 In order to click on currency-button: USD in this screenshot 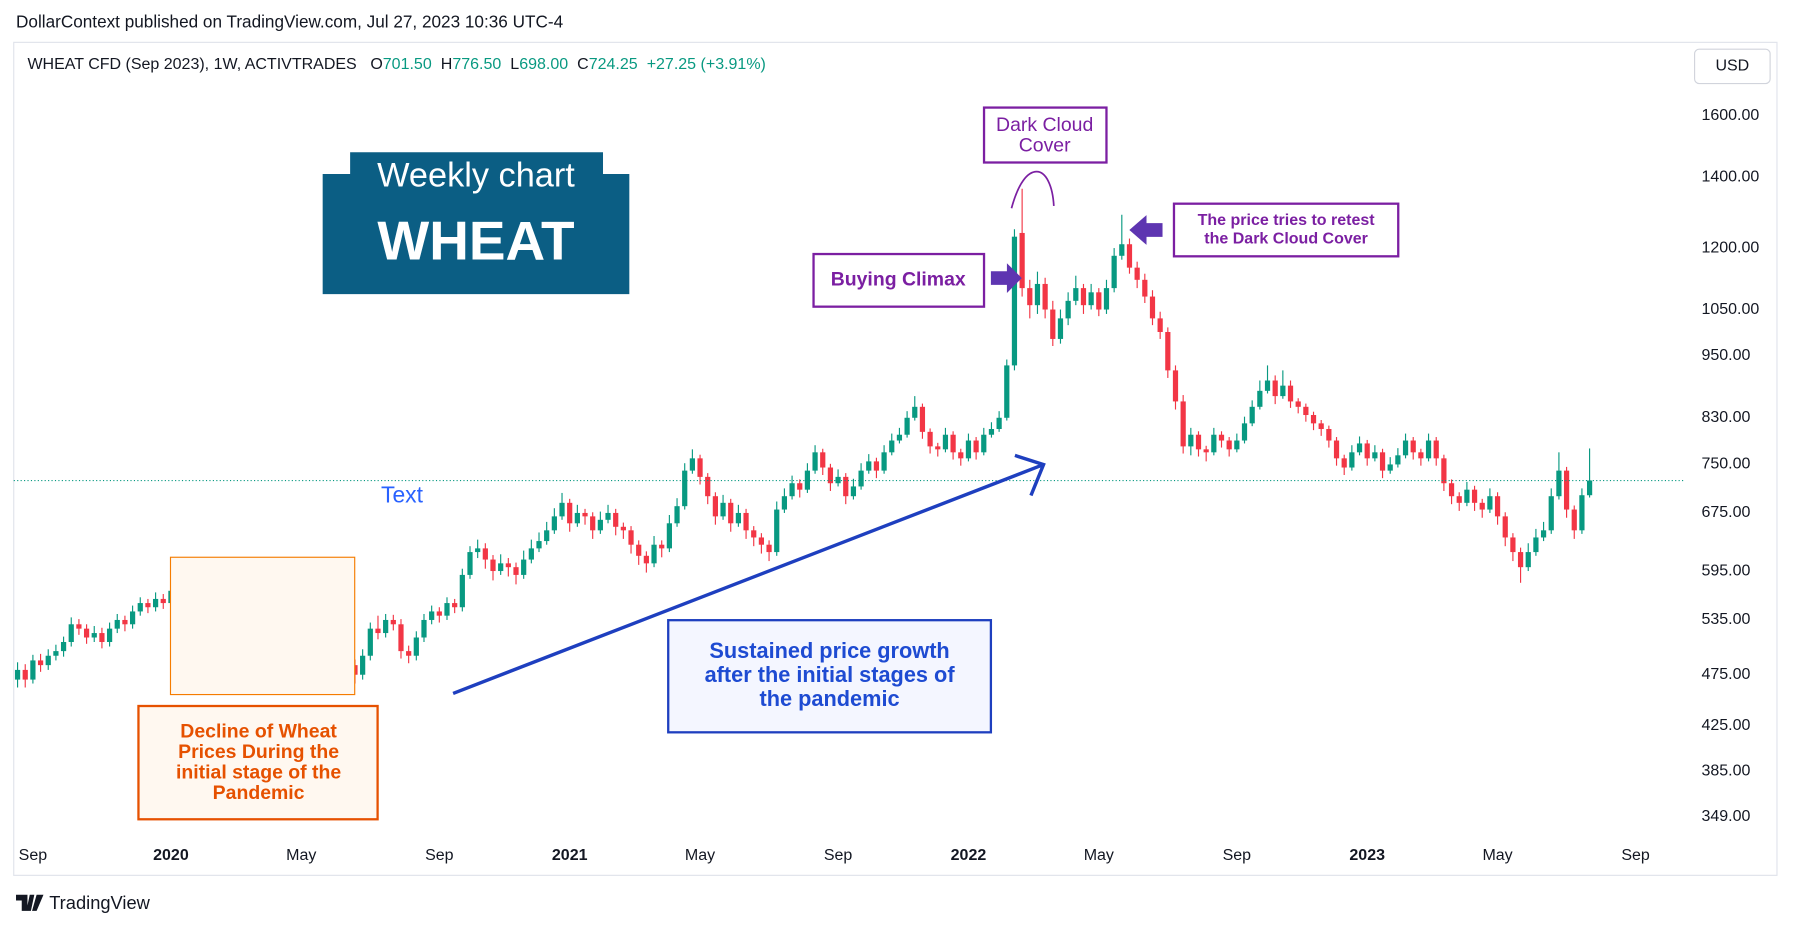, I will do `click(1732, 66)`.